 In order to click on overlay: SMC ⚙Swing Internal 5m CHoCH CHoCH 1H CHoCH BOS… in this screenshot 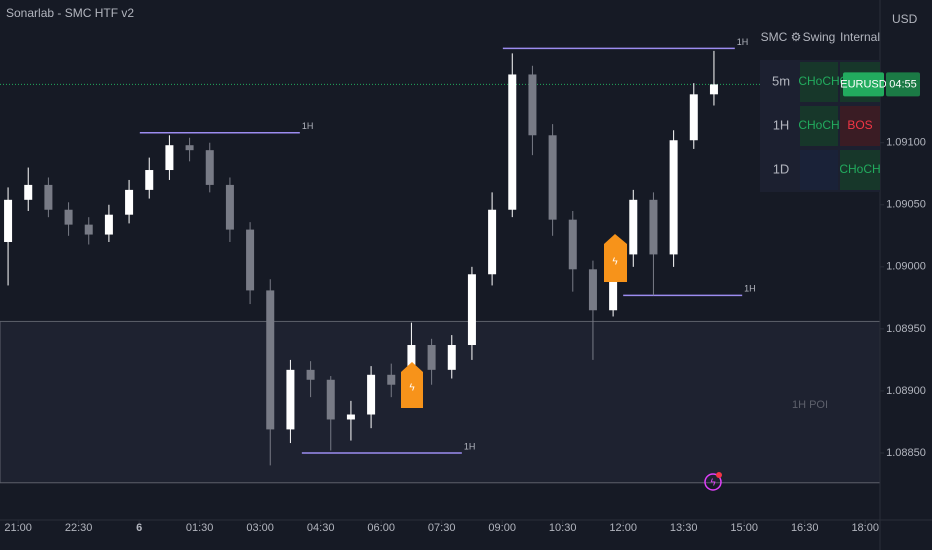, I will do `click(840, 111)`.